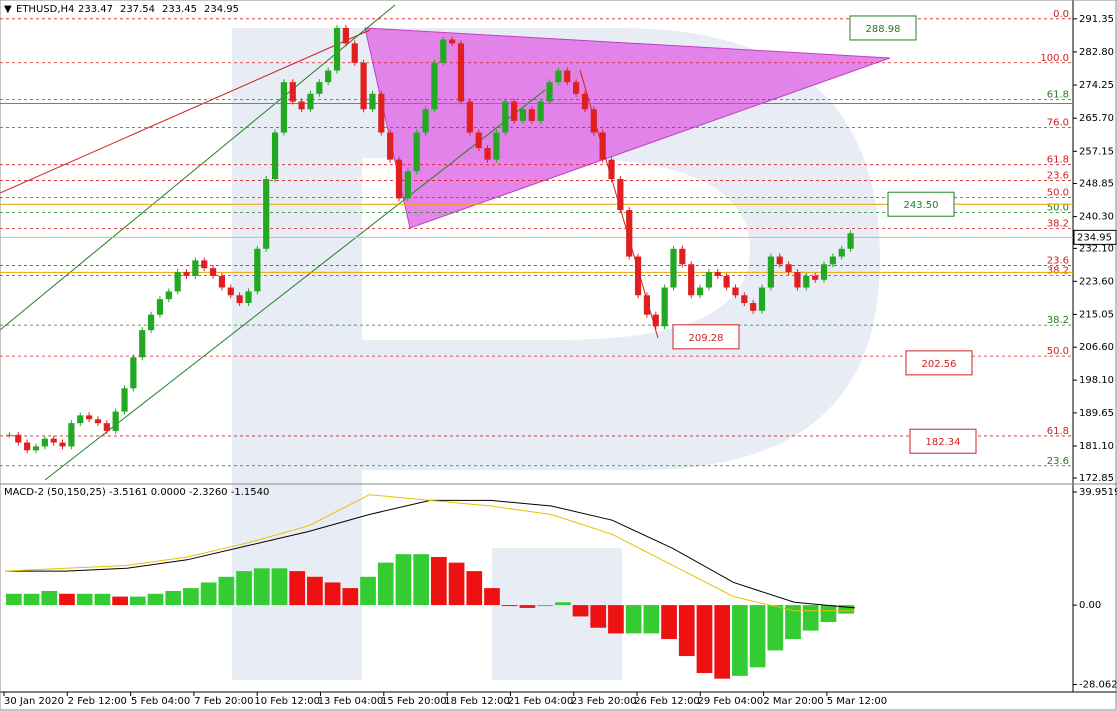  Describe the element at coordinates (1096, 478) in the screenshot. I see `y-tick-label: 172.85` at that location.